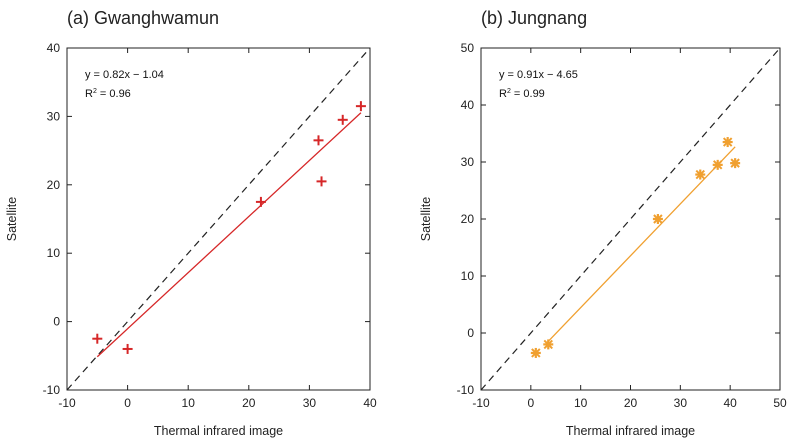 The width and height of the screenshot is (800, 448). What do you see at coordinates (780, 403) in the screenshot?
I see `chart2-xtick-label: 50` at bounding box center [780, 403].